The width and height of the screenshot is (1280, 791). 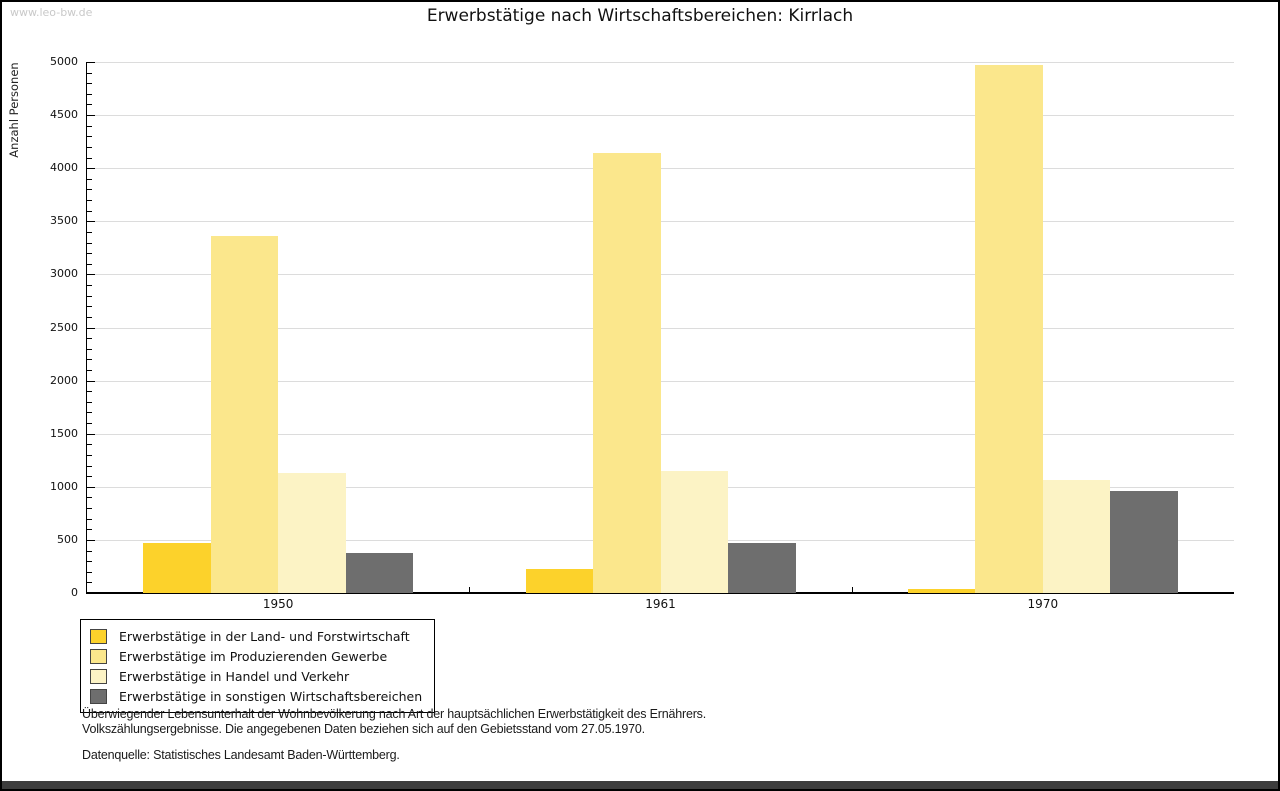 What do you see at coordinates (559, 580) in the screenshot?
I see `bar-1961-erwerbstätige-in-der-land-und-forstwirtschaft` at bounding box center [559, 580].